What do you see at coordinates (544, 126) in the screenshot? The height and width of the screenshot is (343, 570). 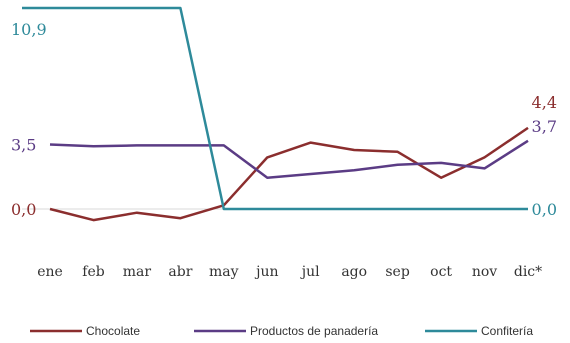 I see `data-label-1-1: 3,7` at bounding box center [544, 126].